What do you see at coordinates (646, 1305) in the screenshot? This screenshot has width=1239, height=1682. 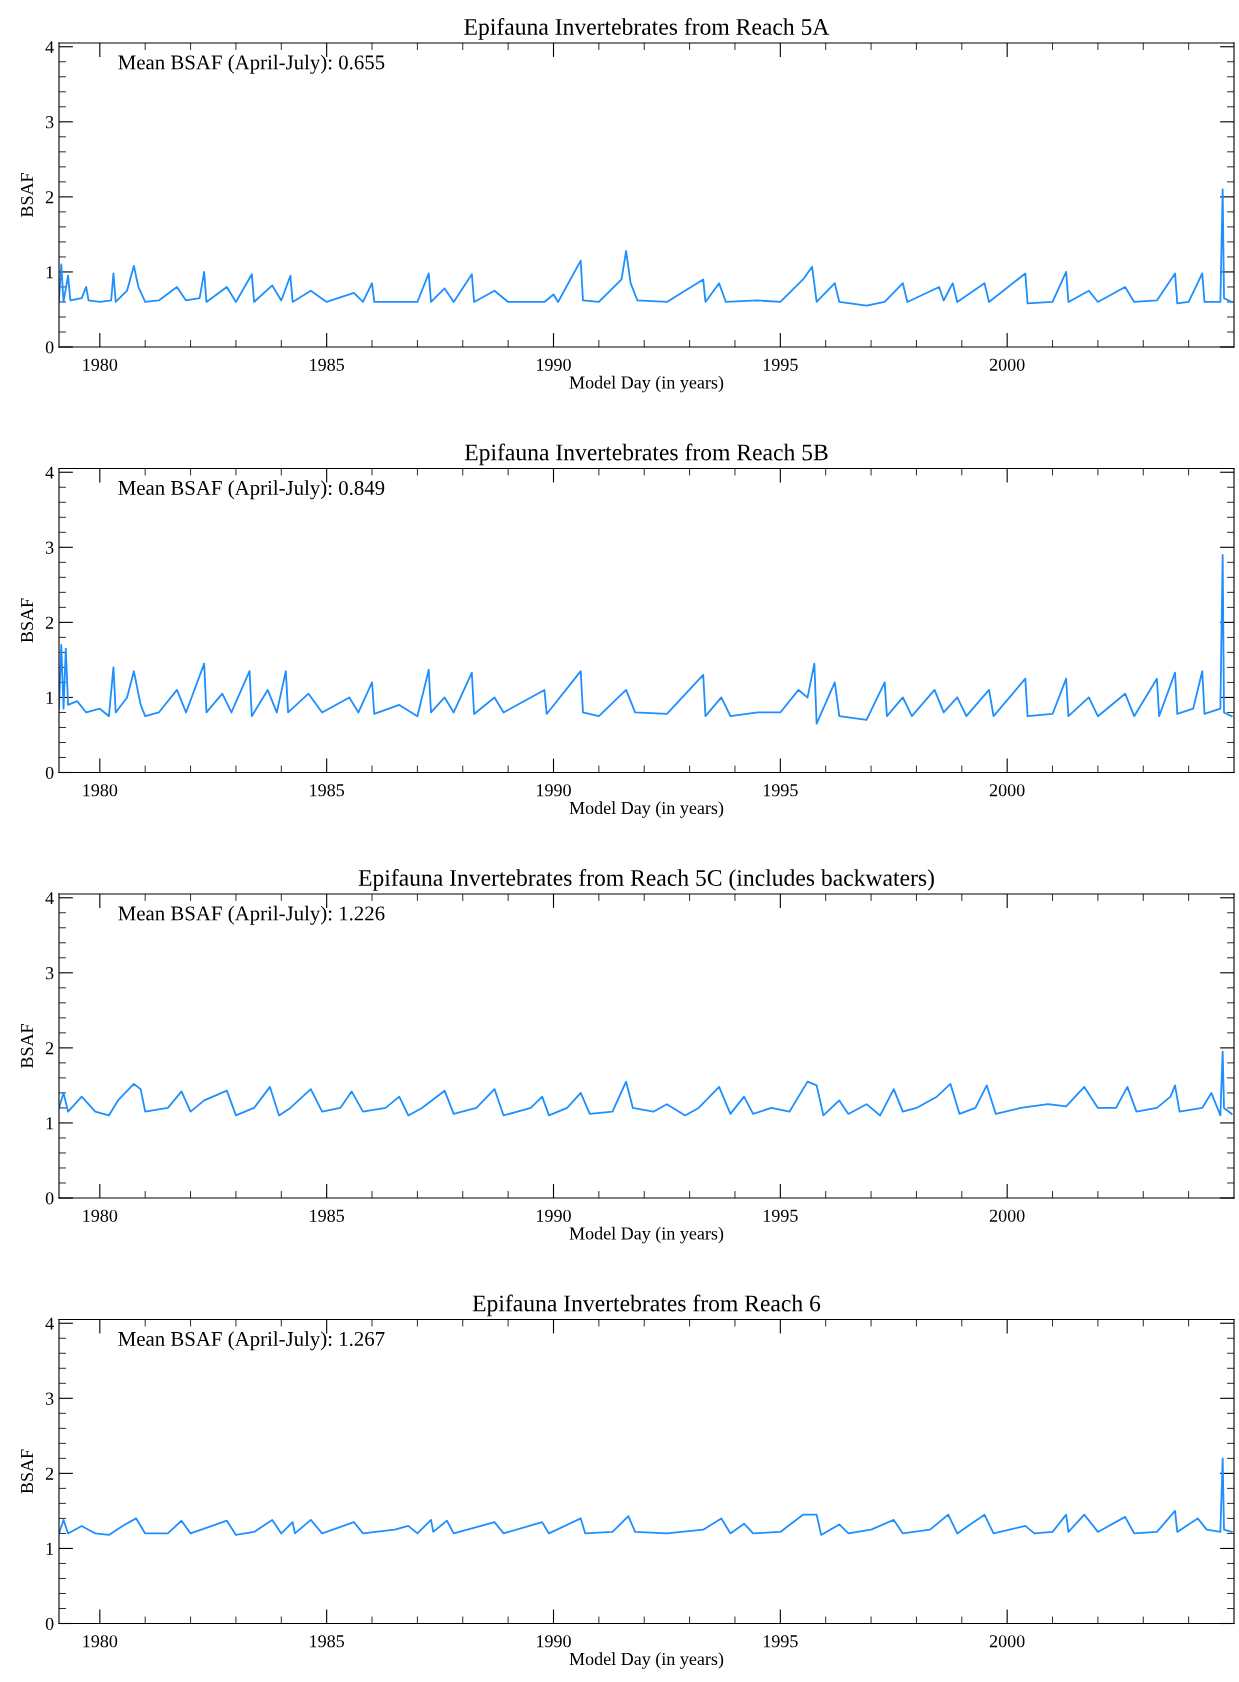 I see `chart-title: Epifauna Invertebrates from Reach 6` at bounding box center [646, 1305].